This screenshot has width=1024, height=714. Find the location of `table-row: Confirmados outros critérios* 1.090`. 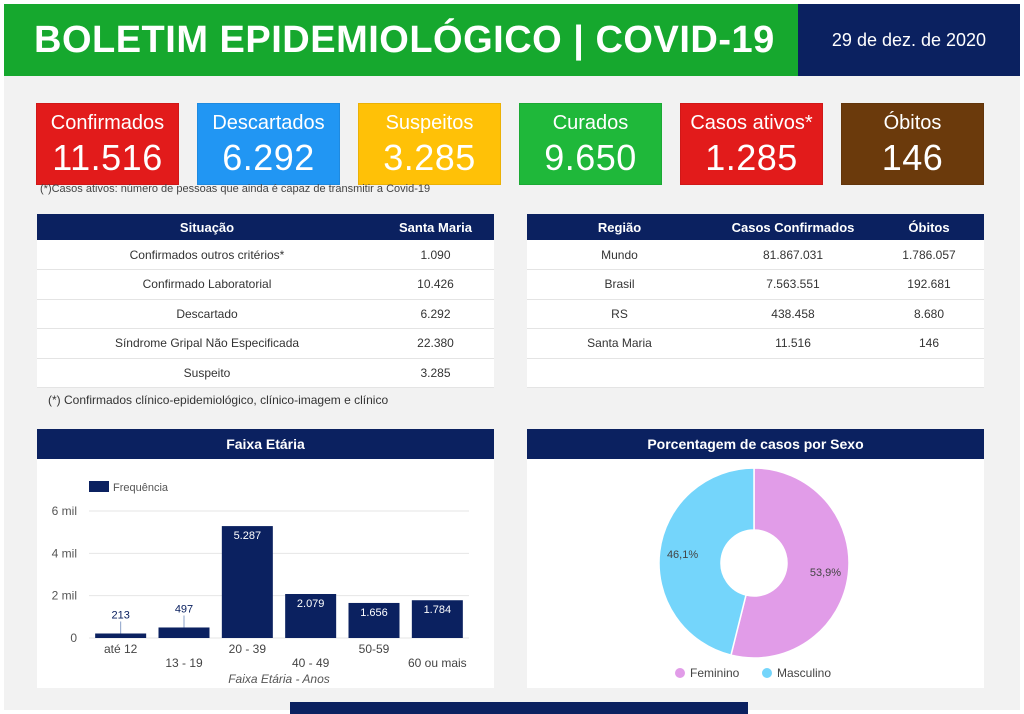

table-row: Confirmados outros critérios* 1.090 is located at coordinates (265, 255).